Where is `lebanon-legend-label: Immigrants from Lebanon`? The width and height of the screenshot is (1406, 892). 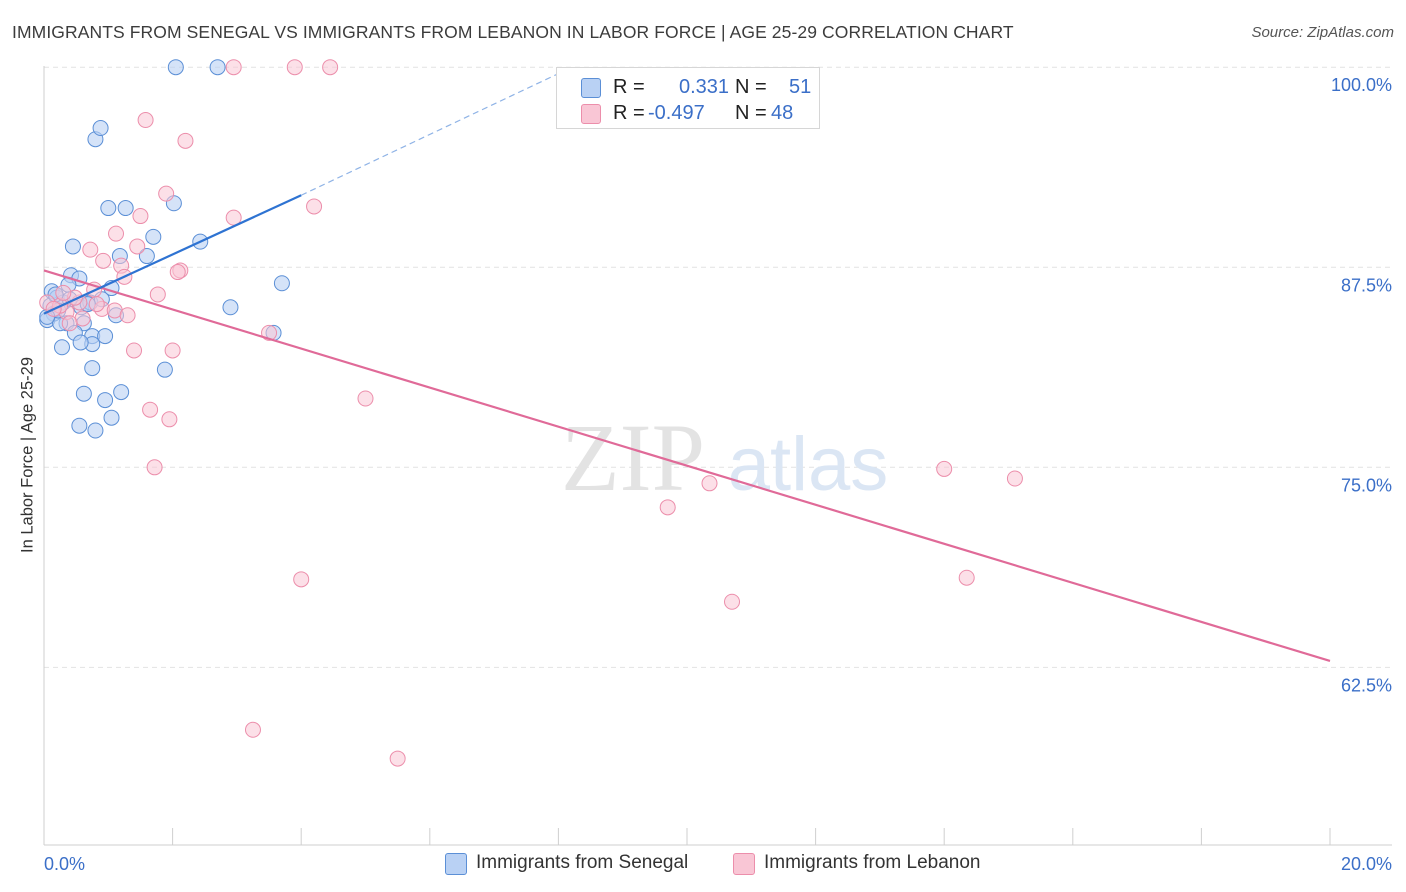
lebanon-legend-label: Immigrants from Lebanon is located at coordinates (872, 862).